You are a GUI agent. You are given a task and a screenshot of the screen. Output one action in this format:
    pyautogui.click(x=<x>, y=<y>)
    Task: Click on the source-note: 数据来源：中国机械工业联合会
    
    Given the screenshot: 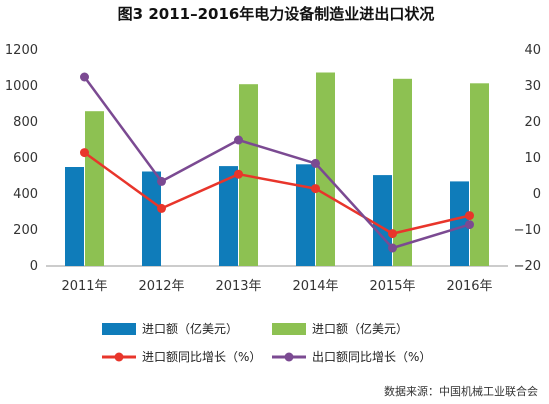 What is the action you would take?
    pyautogui.click(x=461, y=391)
    